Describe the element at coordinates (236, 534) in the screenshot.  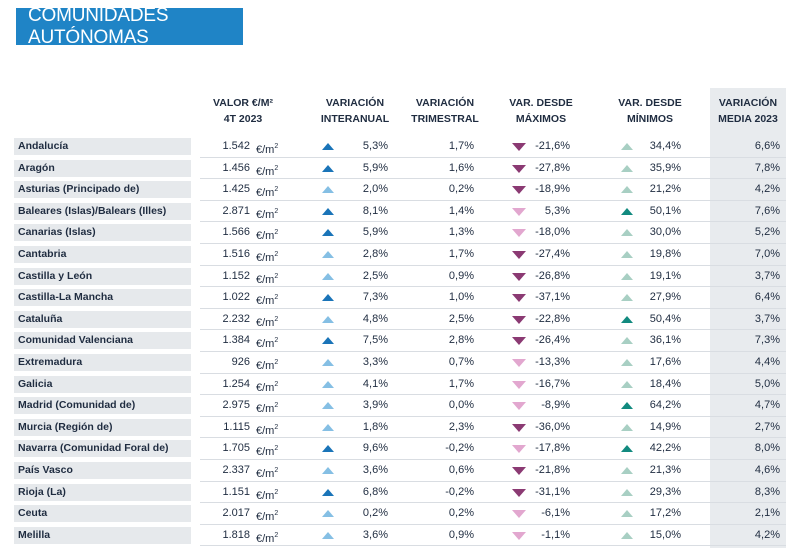
I see `valor-value: 1.818` at that location.